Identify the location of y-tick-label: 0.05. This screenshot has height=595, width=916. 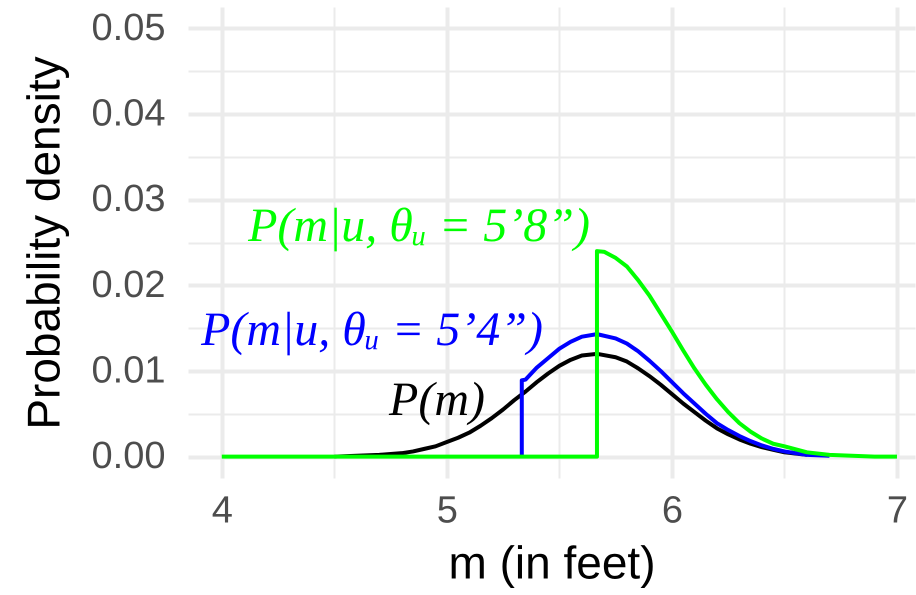
(129, 27).